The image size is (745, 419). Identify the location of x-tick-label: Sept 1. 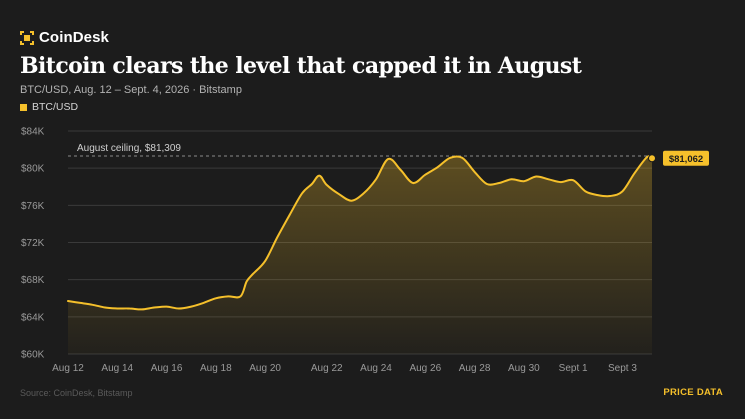
(573, 368).